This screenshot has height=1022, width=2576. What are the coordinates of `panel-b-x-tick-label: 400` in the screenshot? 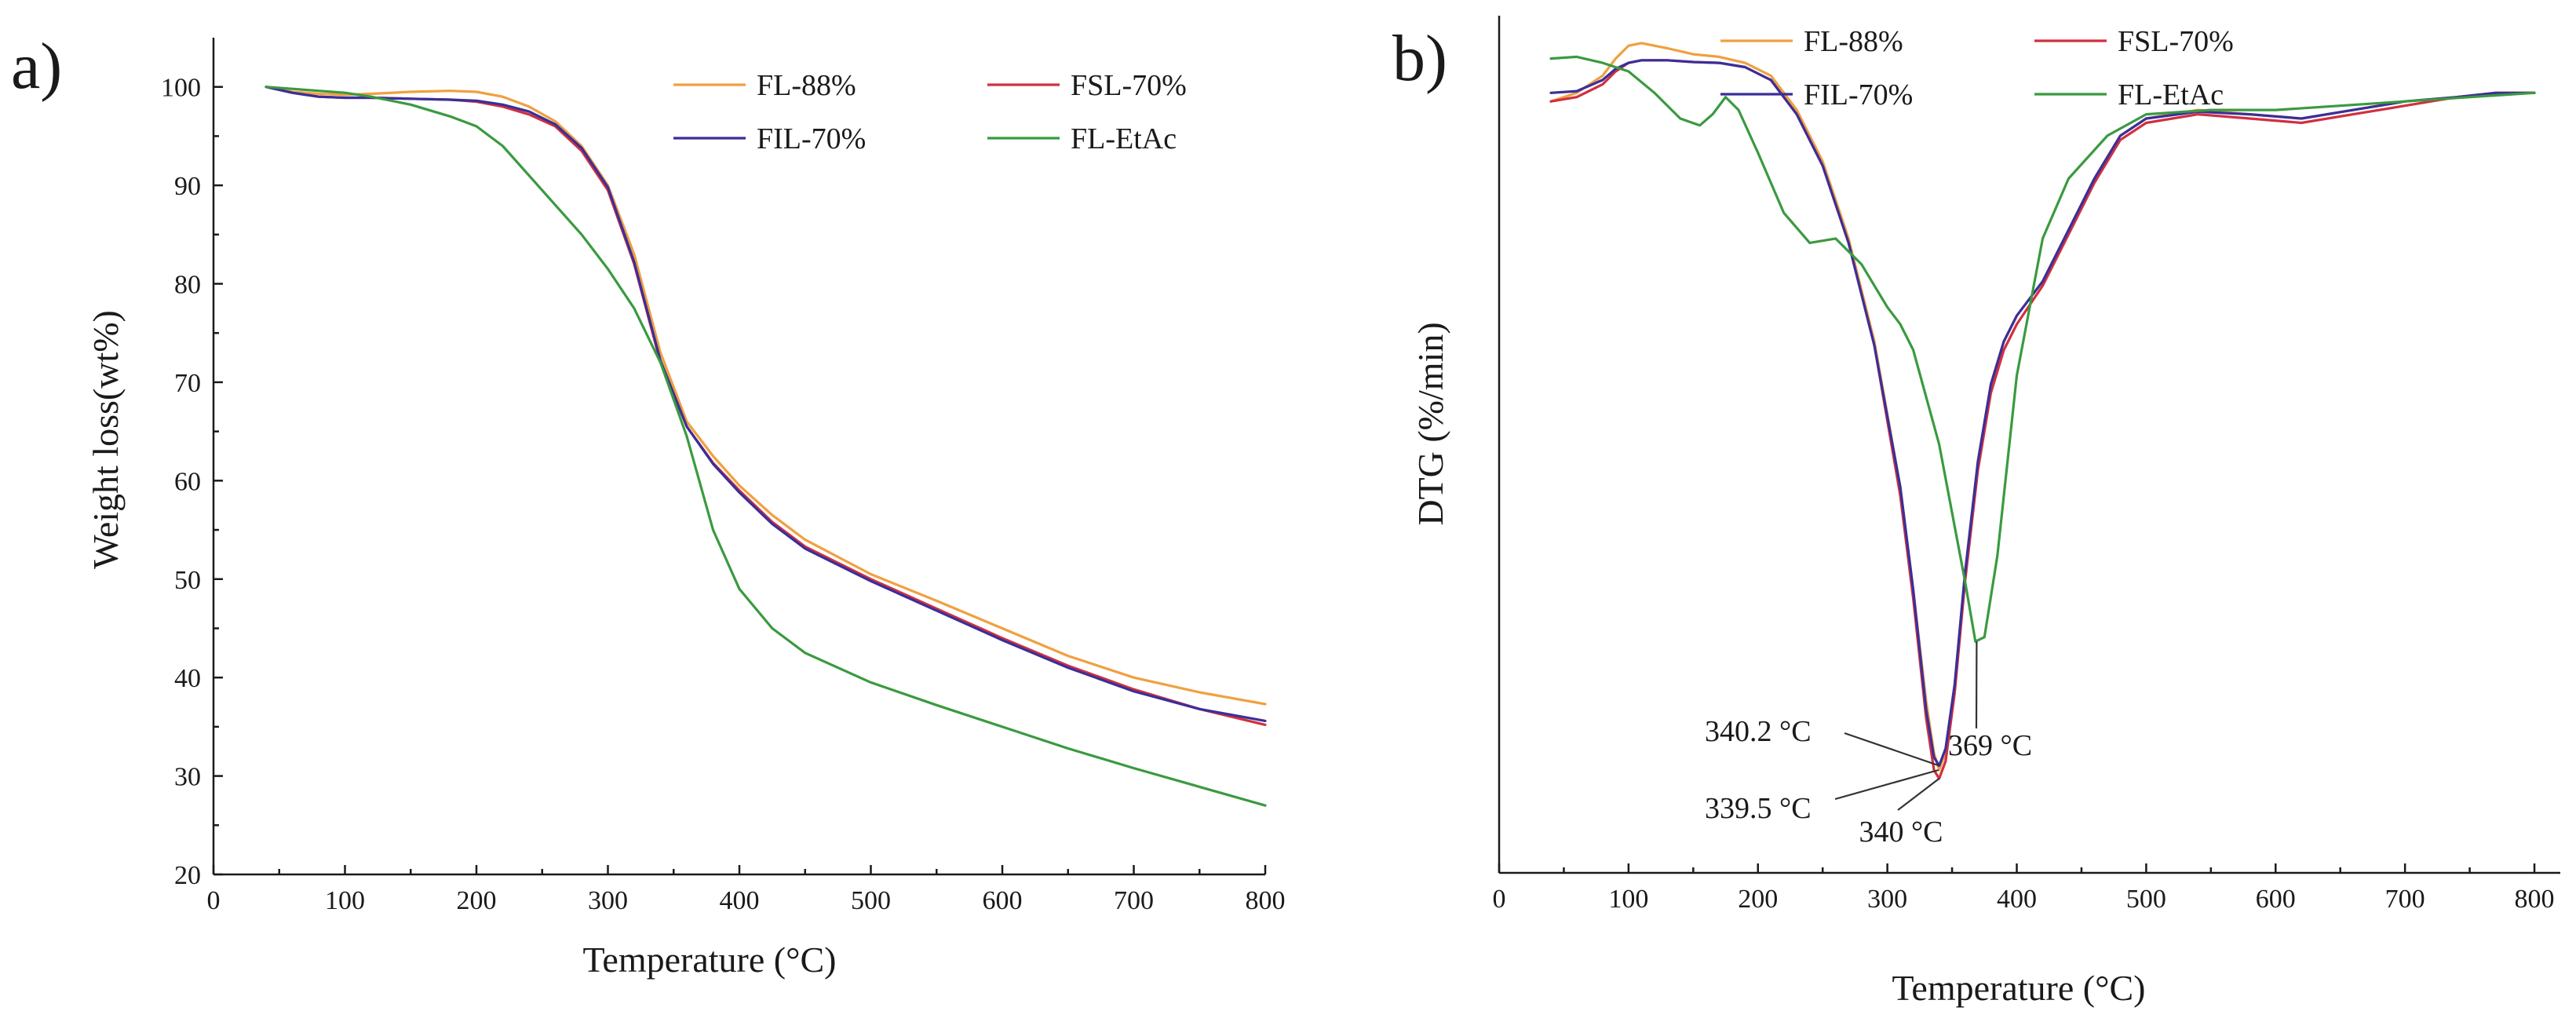 It's located at (2017, 899).